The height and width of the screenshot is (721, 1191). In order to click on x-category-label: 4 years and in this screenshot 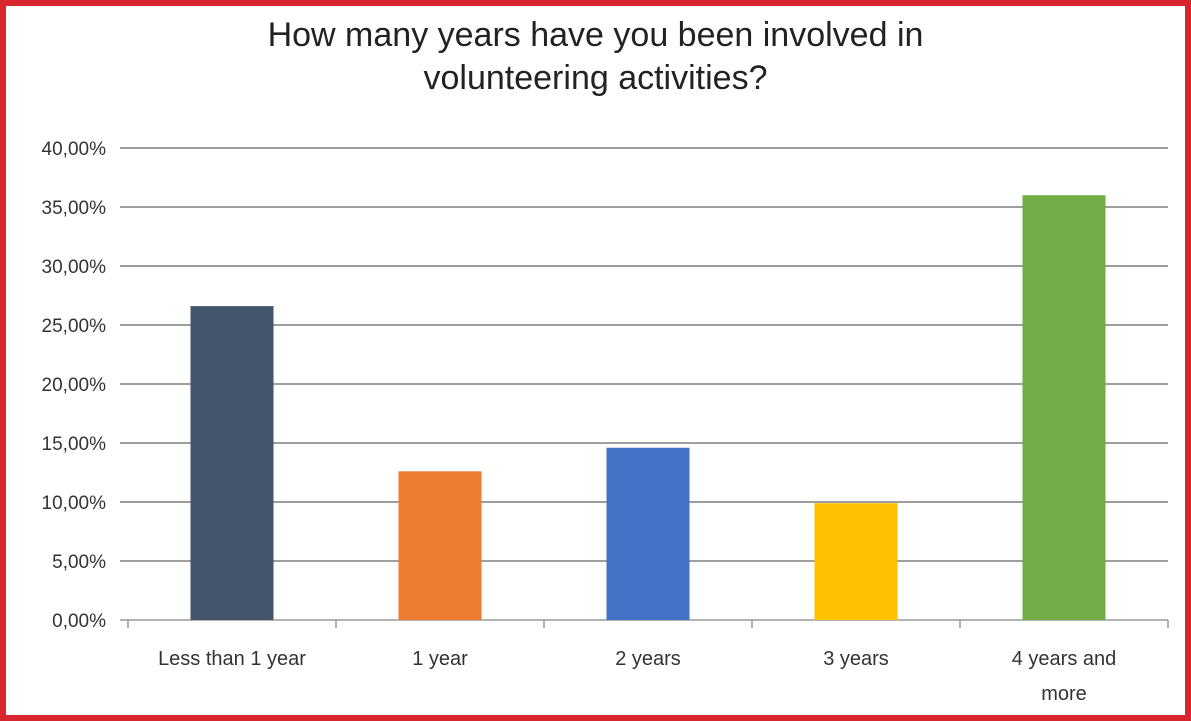, I will do `click(1064, 659)`.